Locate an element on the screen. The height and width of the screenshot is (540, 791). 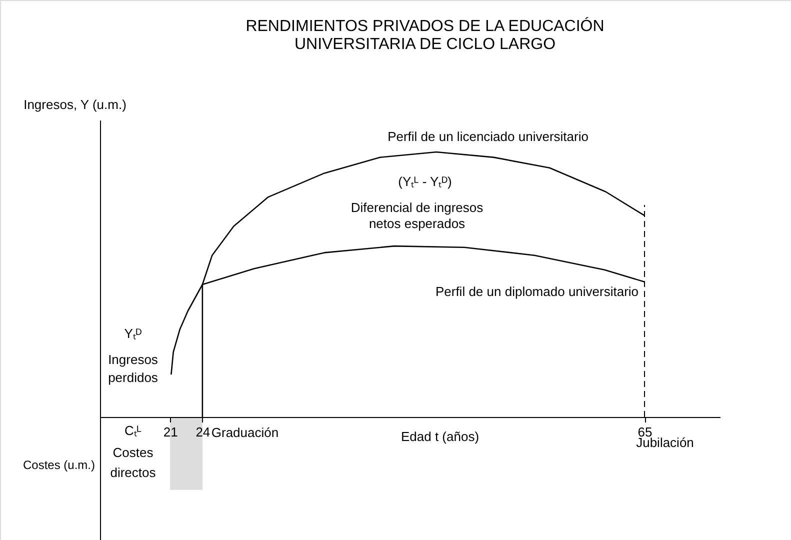
text: Perfil de un licenciado universitario is located at coordinates (488, 136).